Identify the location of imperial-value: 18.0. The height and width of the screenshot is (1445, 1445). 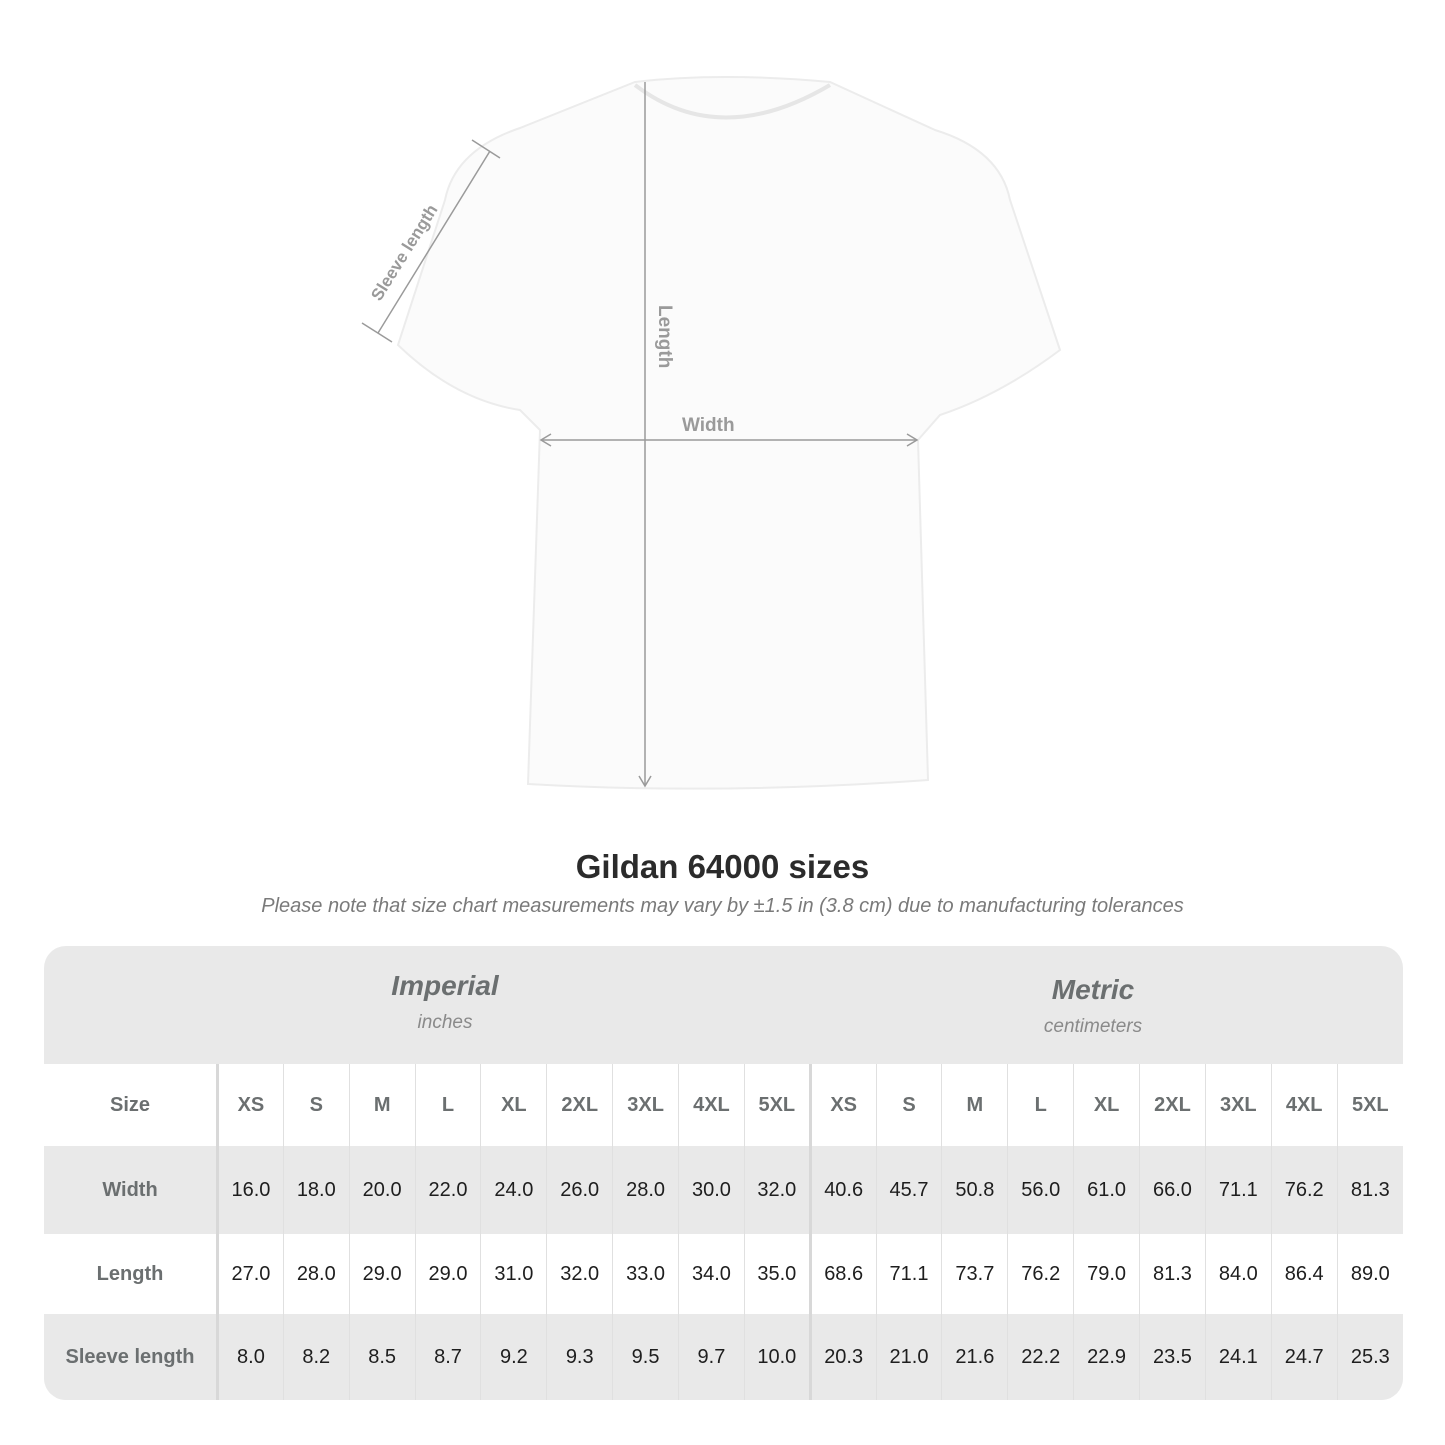
(316, 1190).